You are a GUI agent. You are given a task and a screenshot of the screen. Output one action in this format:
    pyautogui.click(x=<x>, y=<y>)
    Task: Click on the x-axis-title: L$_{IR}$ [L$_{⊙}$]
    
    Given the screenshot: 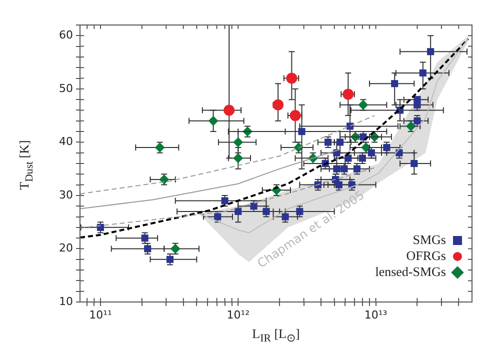 What is the action you would take?
    pyautogui.click(x=276, y=335)
    